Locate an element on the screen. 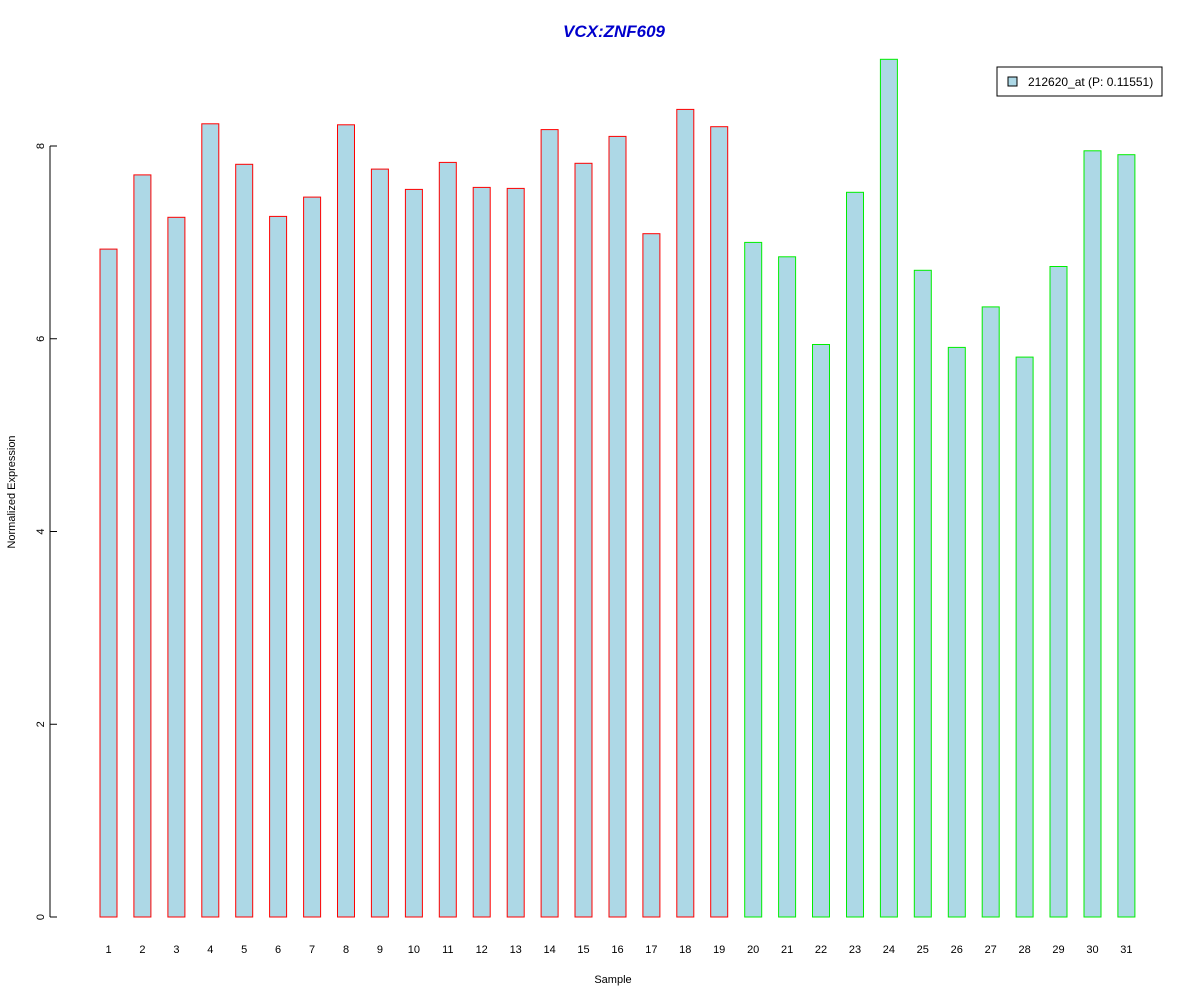 This screenshot has width=1200, height=1000. x-tick-label: 21 is located at coordinates (787, 950).